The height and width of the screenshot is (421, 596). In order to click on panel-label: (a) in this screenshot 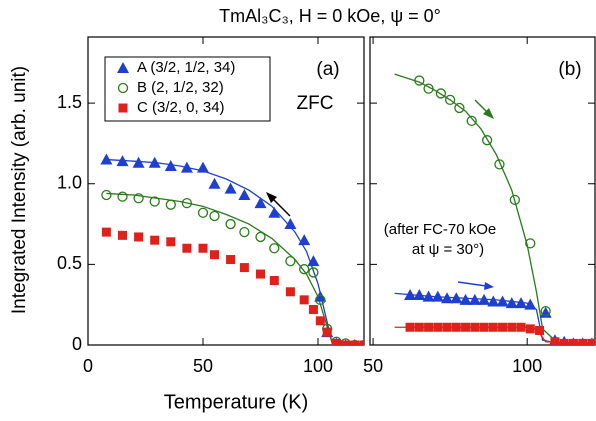, I will do `click(327, 69)`.